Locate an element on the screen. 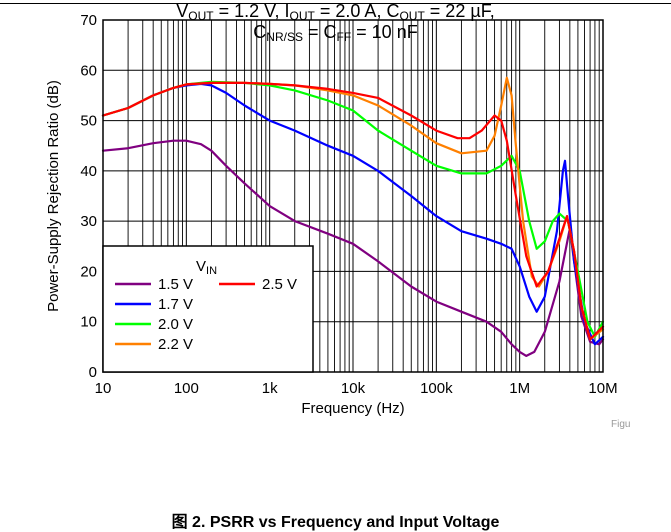  y-tick-label: 60 is located at coordinates (88, 70).